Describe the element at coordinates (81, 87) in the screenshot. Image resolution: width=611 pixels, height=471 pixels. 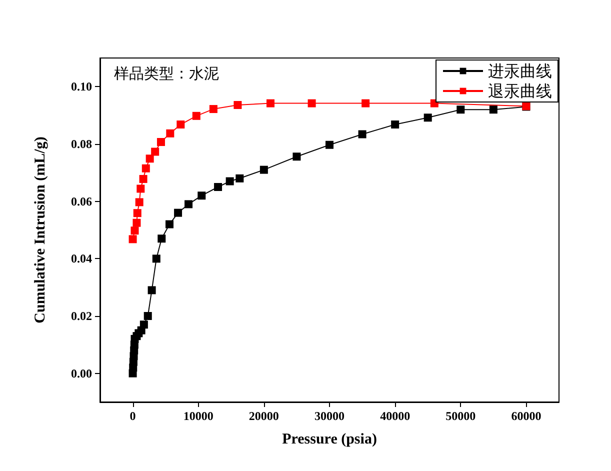
I see `y-tick-label: 0.10` at that location.